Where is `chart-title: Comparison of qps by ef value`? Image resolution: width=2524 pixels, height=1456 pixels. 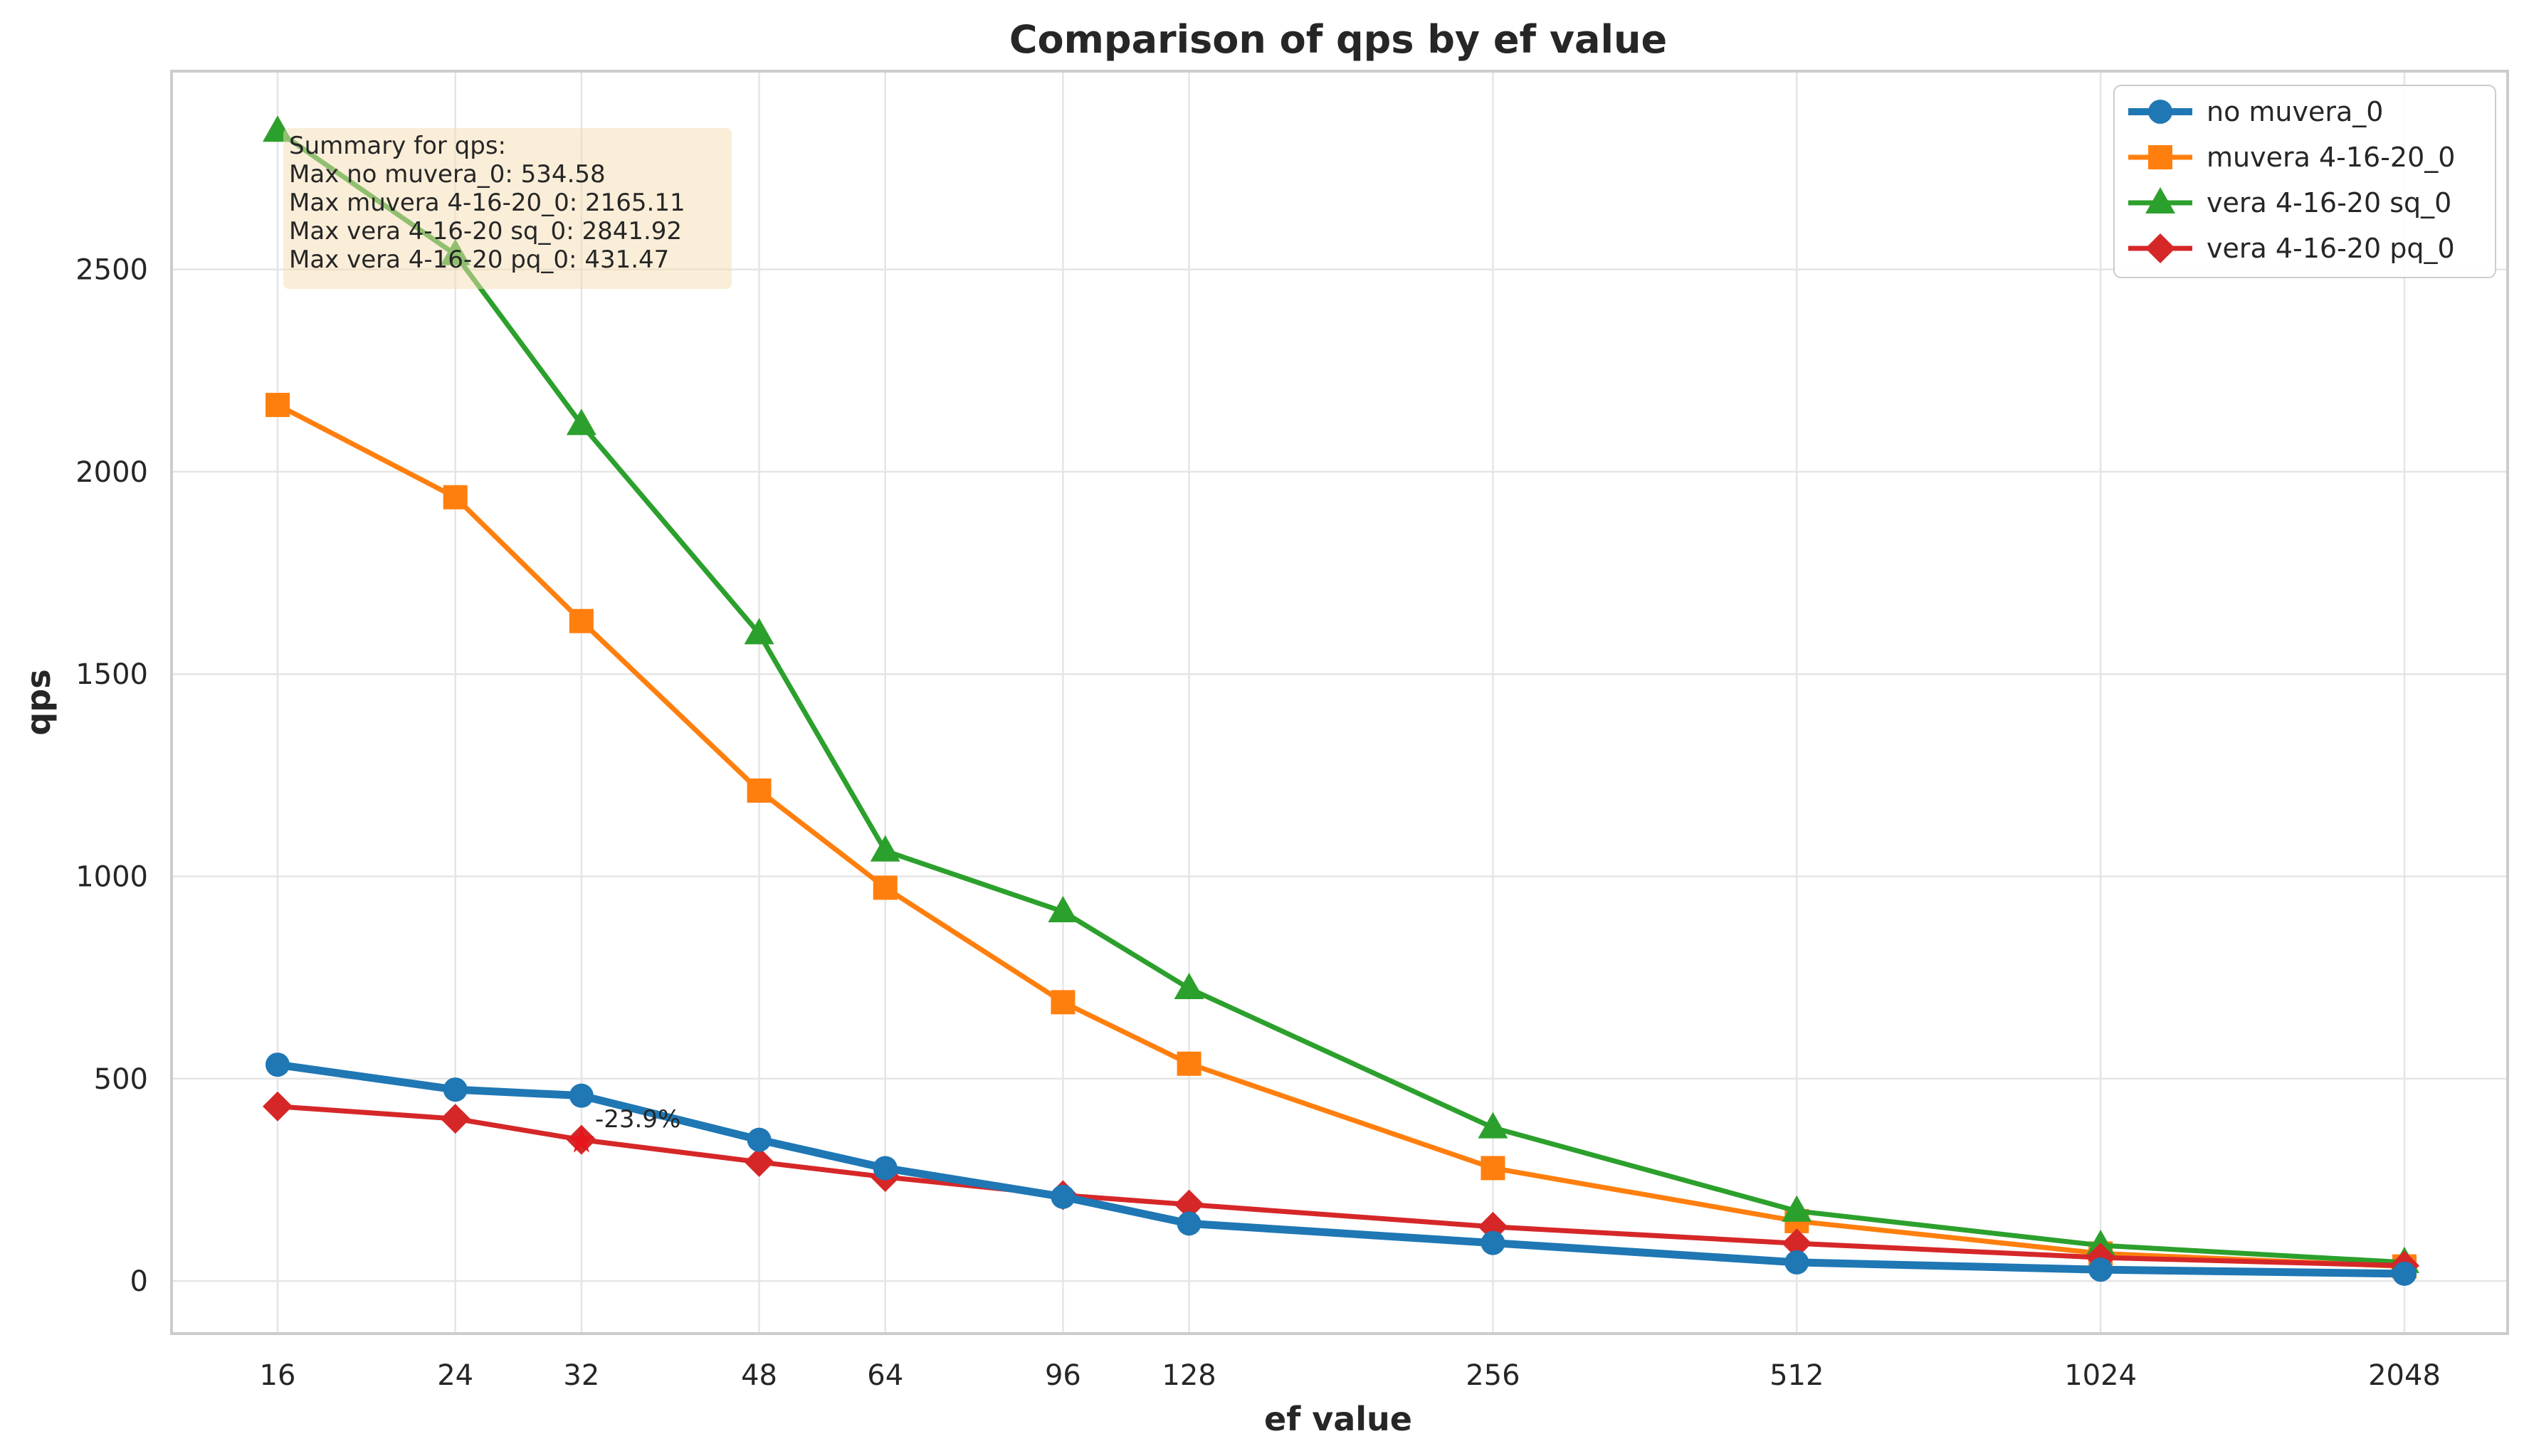 chart-title: Comparison of qps by ef value is located at coordinates (1338, 39).